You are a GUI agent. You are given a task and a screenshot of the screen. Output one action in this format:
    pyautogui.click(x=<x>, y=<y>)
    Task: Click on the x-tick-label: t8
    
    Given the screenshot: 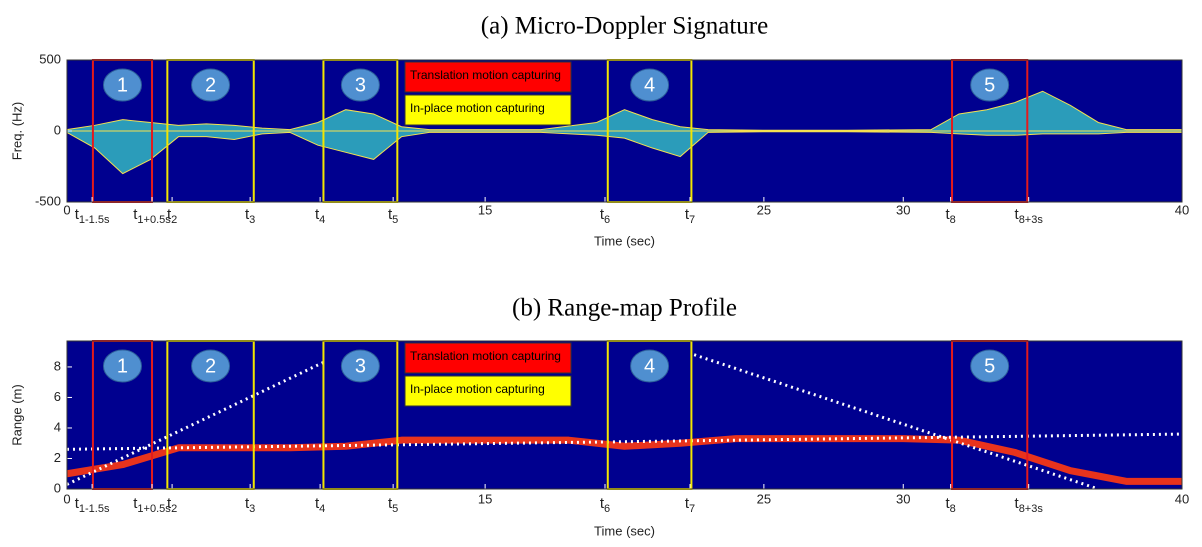 What is the action you would take?
    pyautogui.click(x=950, y=505)
    